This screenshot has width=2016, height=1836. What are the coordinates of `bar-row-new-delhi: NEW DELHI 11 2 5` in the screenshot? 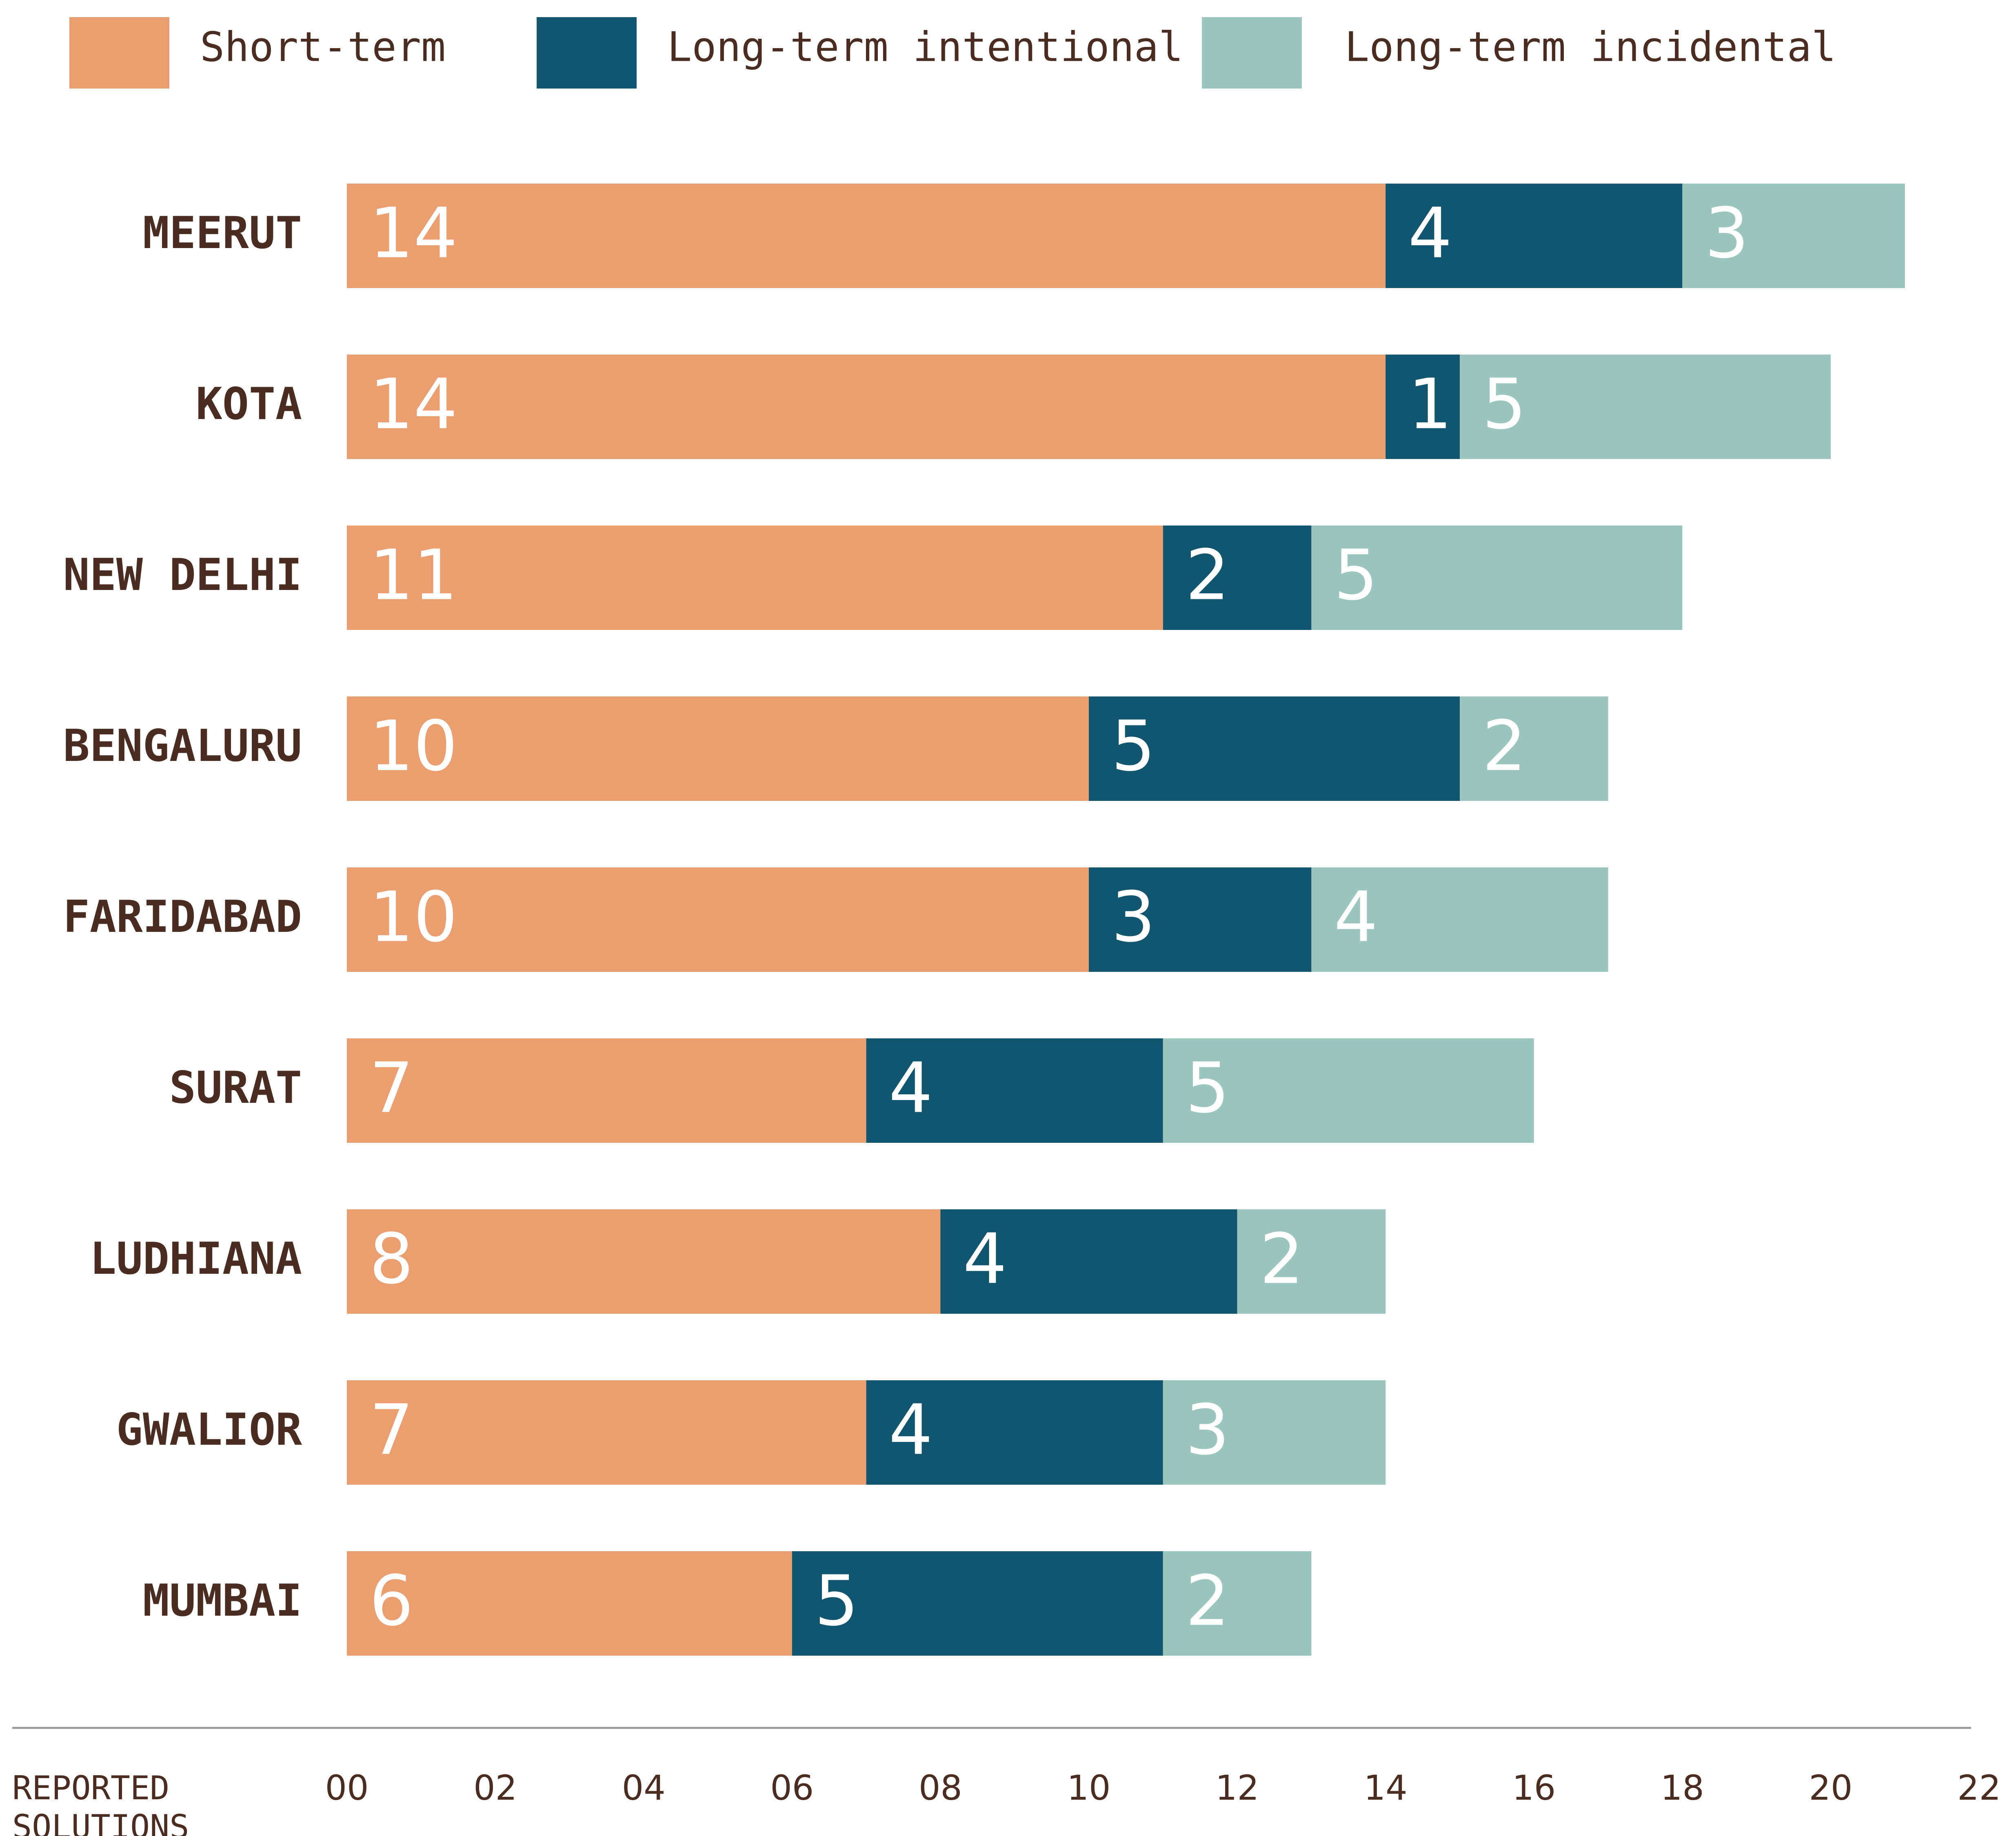 It's located at (873, 578).